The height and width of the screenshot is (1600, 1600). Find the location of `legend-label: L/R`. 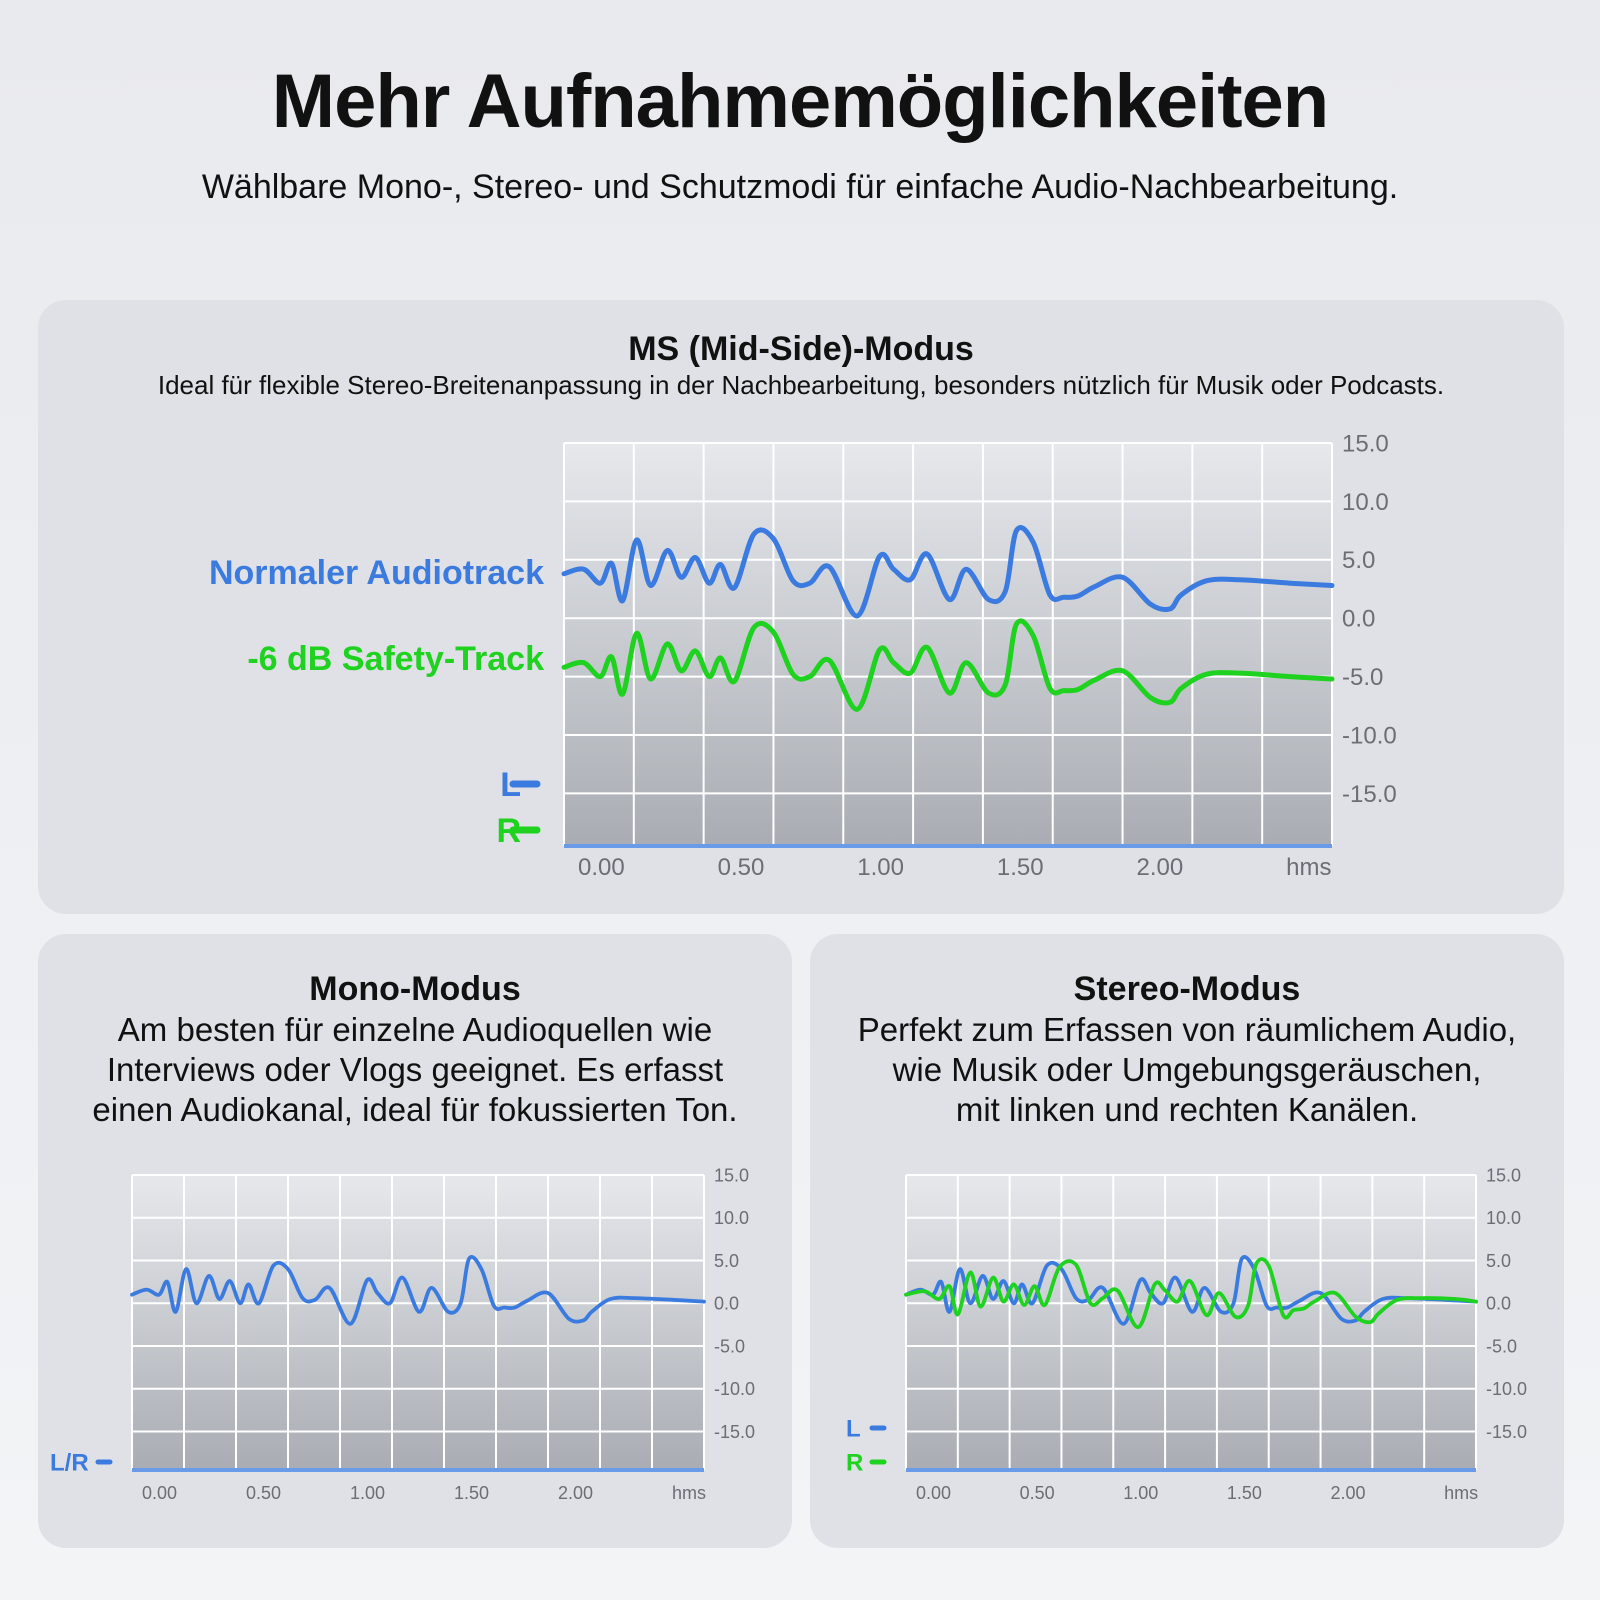

legend-label: L/R is located at coordinates (69, 1462).